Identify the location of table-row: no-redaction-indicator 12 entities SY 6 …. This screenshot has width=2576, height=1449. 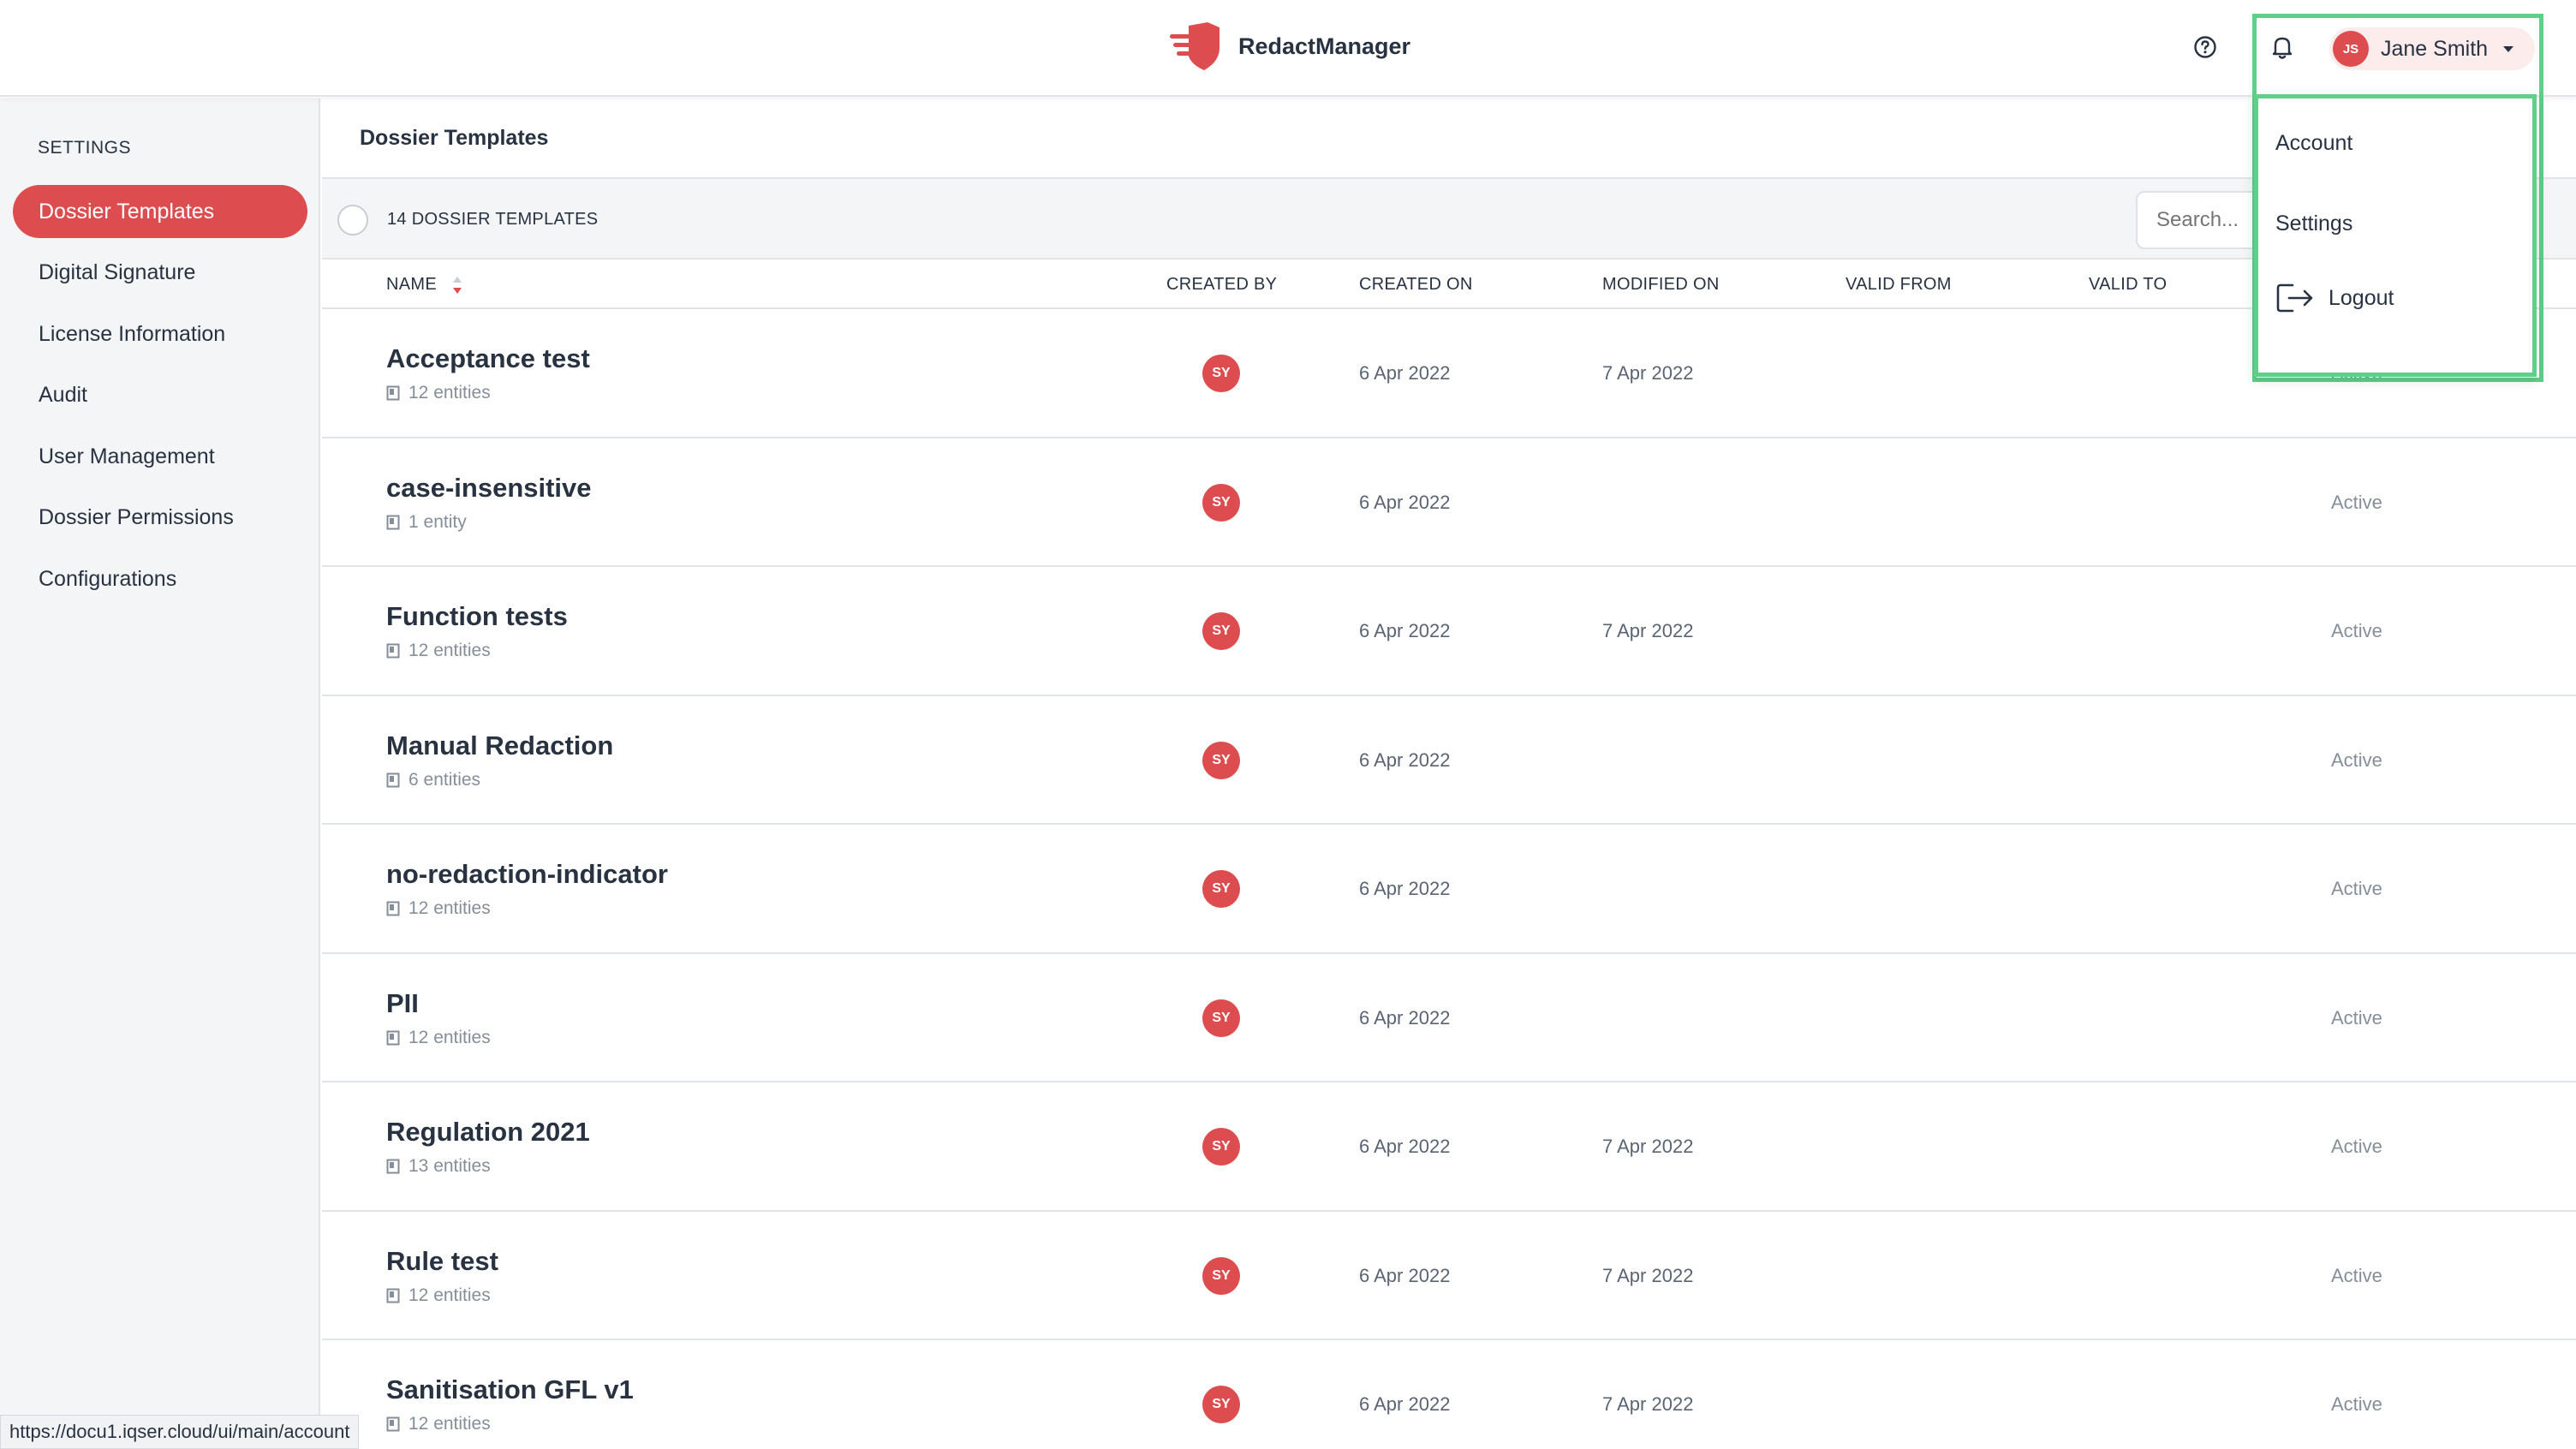
(1449, 889).